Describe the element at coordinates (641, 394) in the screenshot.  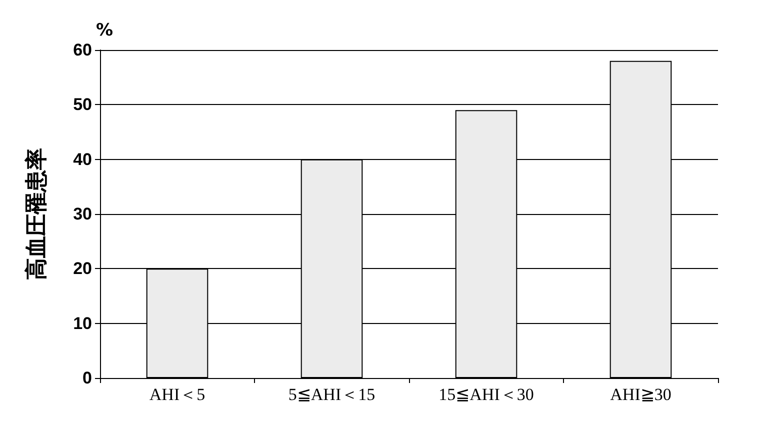
I see `x-tick-label: AHI≧30` at that location.